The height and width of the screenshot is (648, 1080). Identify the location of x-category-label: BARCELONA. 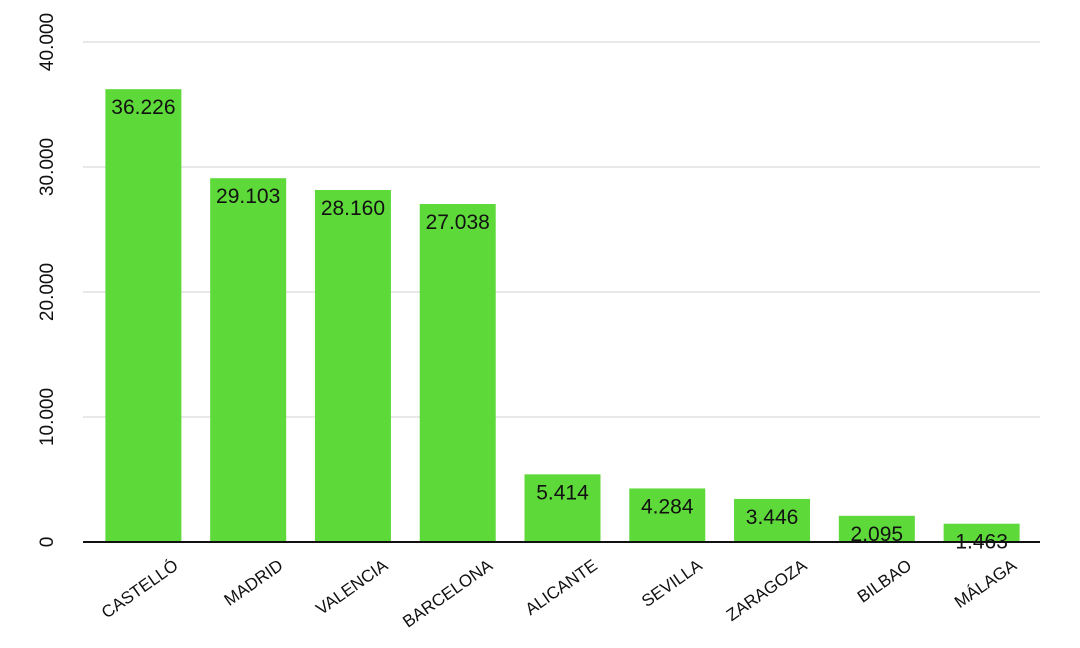
(447, 593).